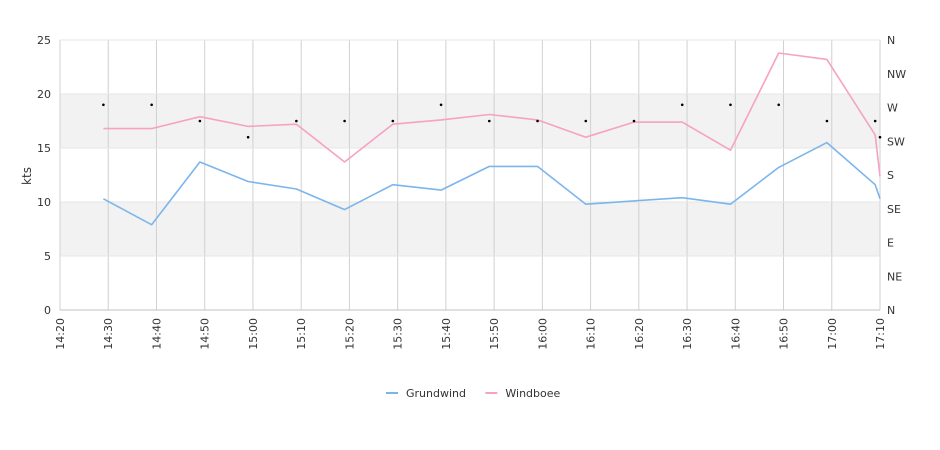 The width and height of the screenshot is (940, 450). What do you see at coordinates (492, 121) in the screenshot?
I see `direction-markers` at bounding box center [492, 121].